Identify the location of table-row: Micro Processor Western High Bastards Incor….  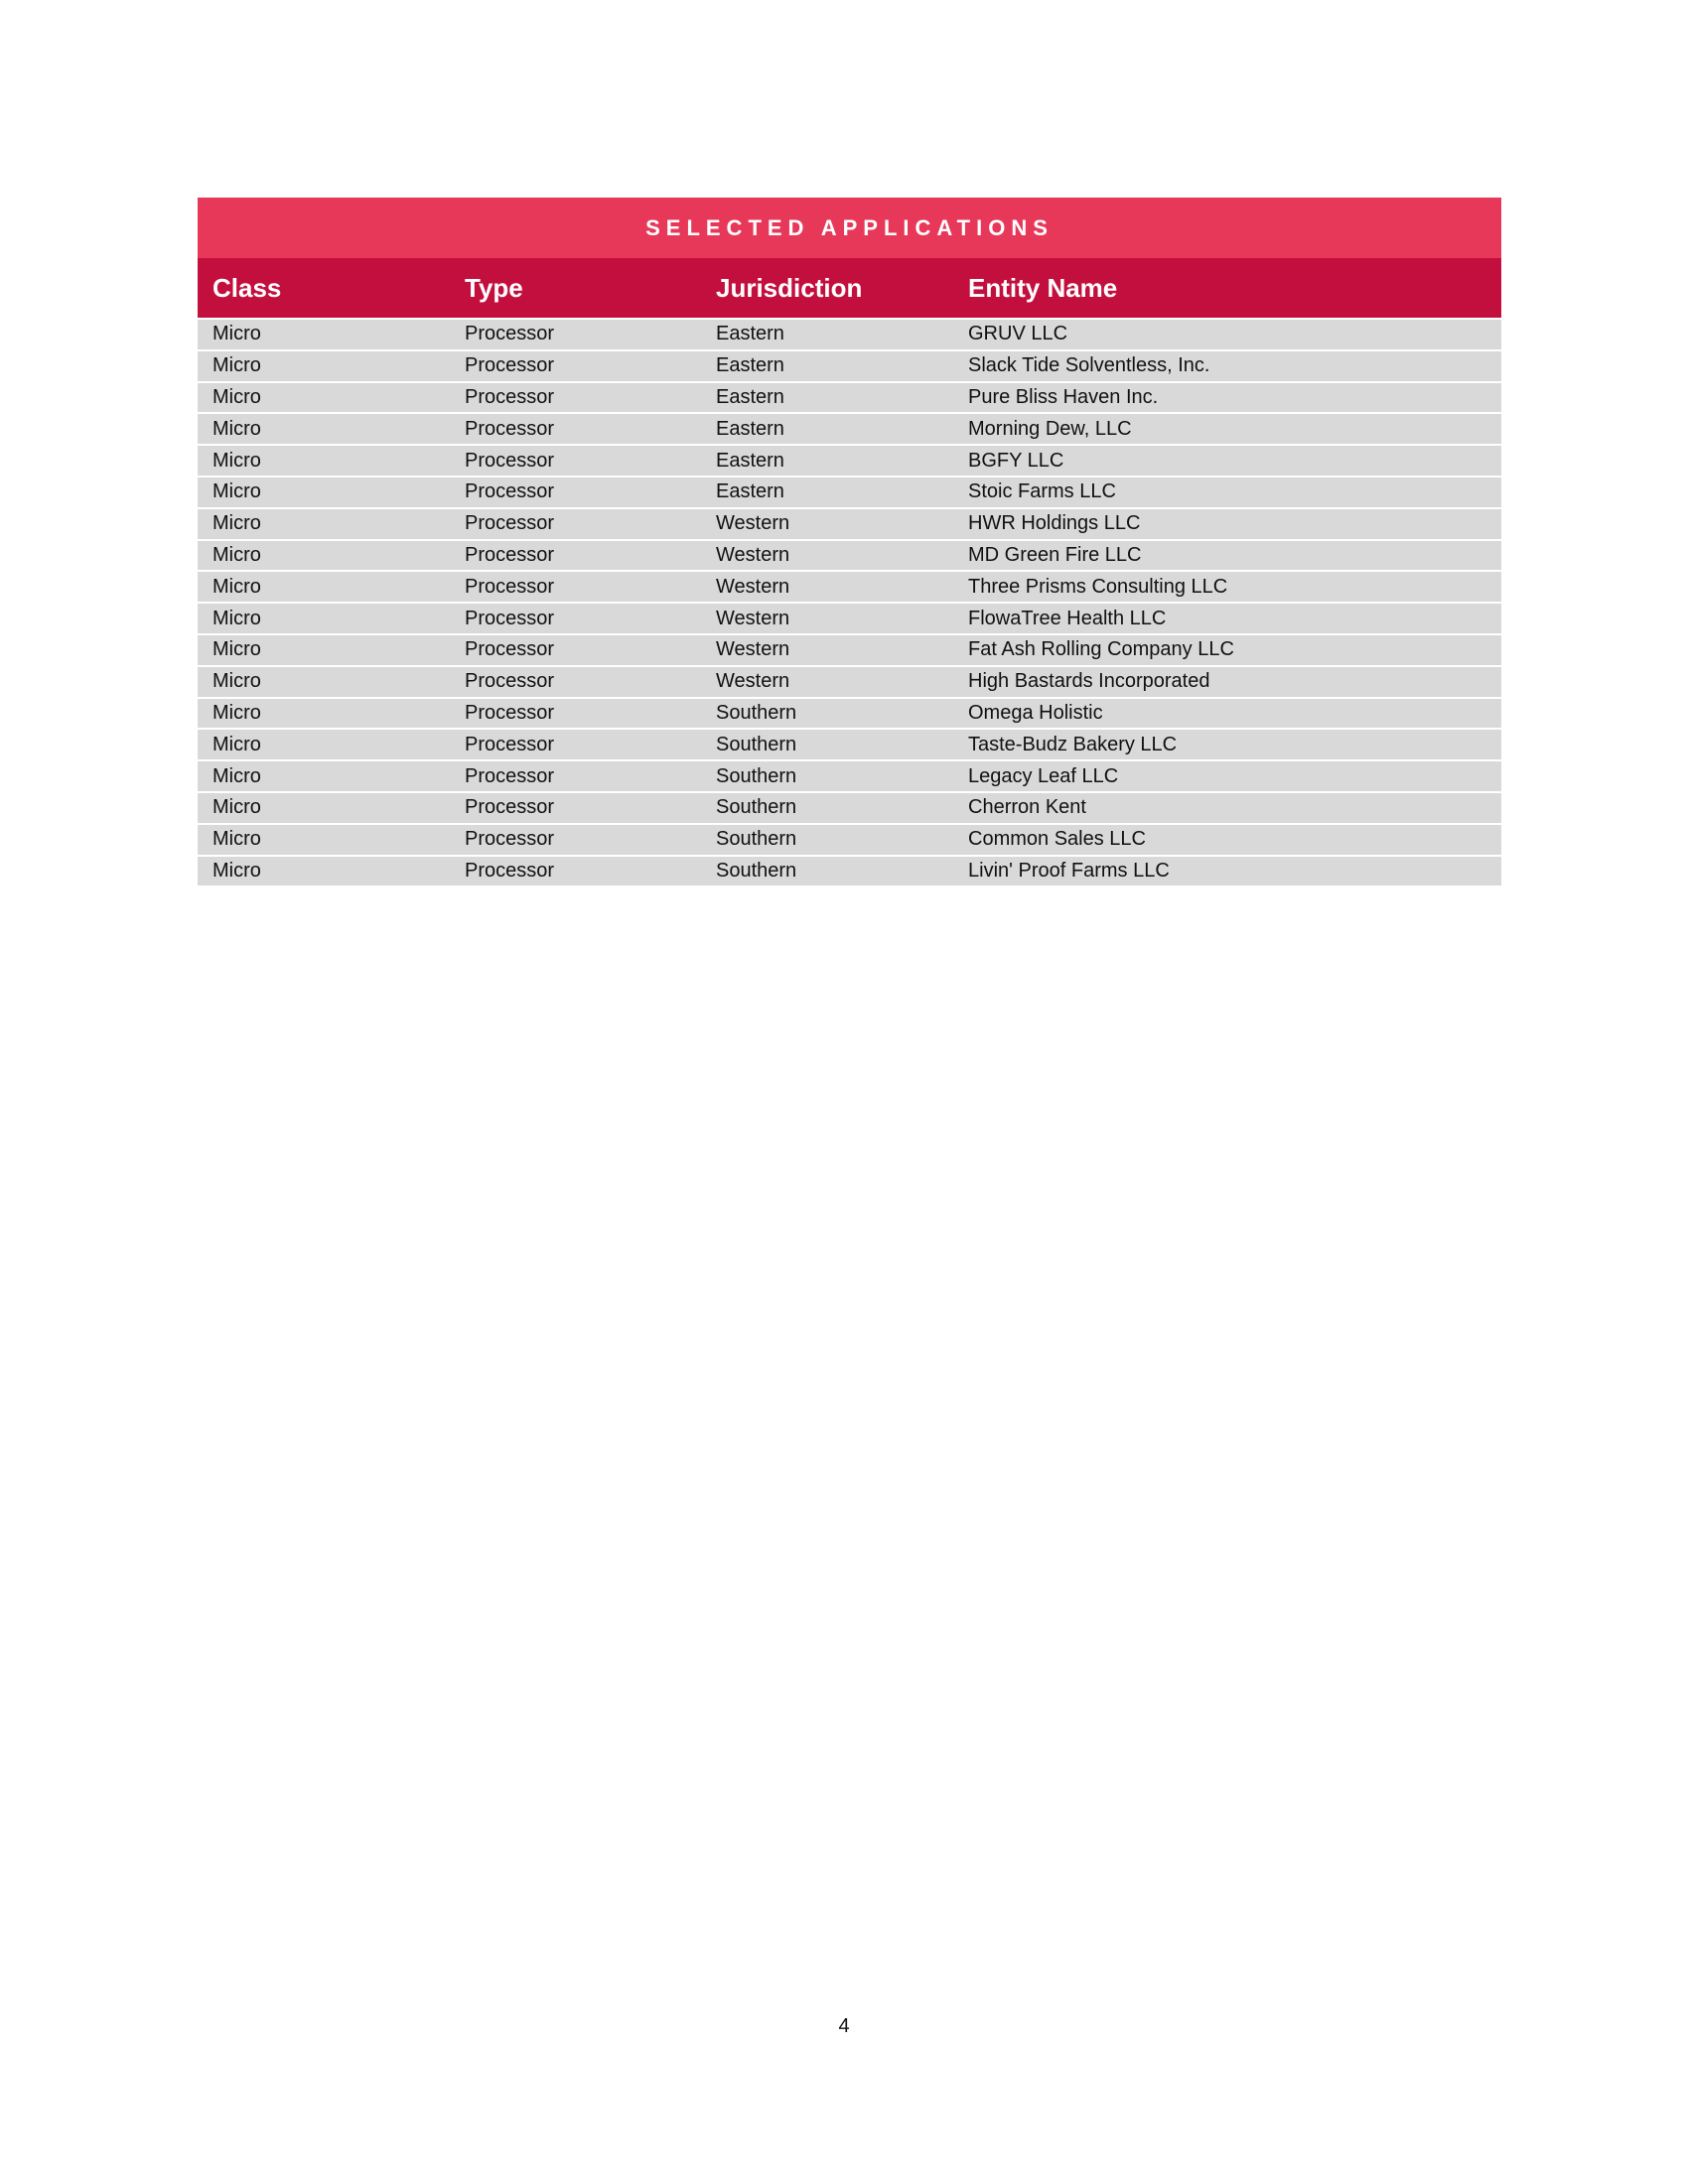
(849, 680).